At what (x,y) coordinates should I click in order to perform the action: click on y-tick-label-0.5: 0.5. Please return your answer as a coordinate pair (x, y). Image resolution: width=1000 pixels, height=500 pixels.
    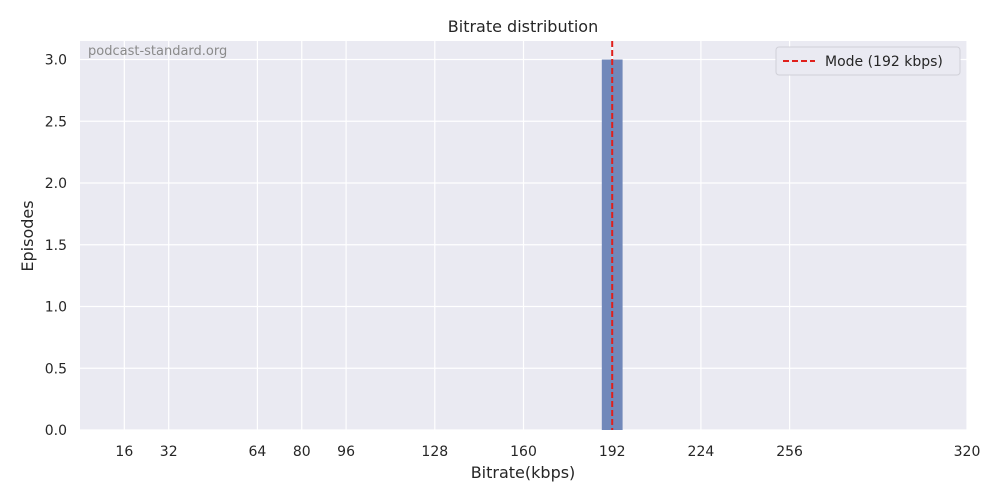
    Looking at the image, I should click on (56, 369).